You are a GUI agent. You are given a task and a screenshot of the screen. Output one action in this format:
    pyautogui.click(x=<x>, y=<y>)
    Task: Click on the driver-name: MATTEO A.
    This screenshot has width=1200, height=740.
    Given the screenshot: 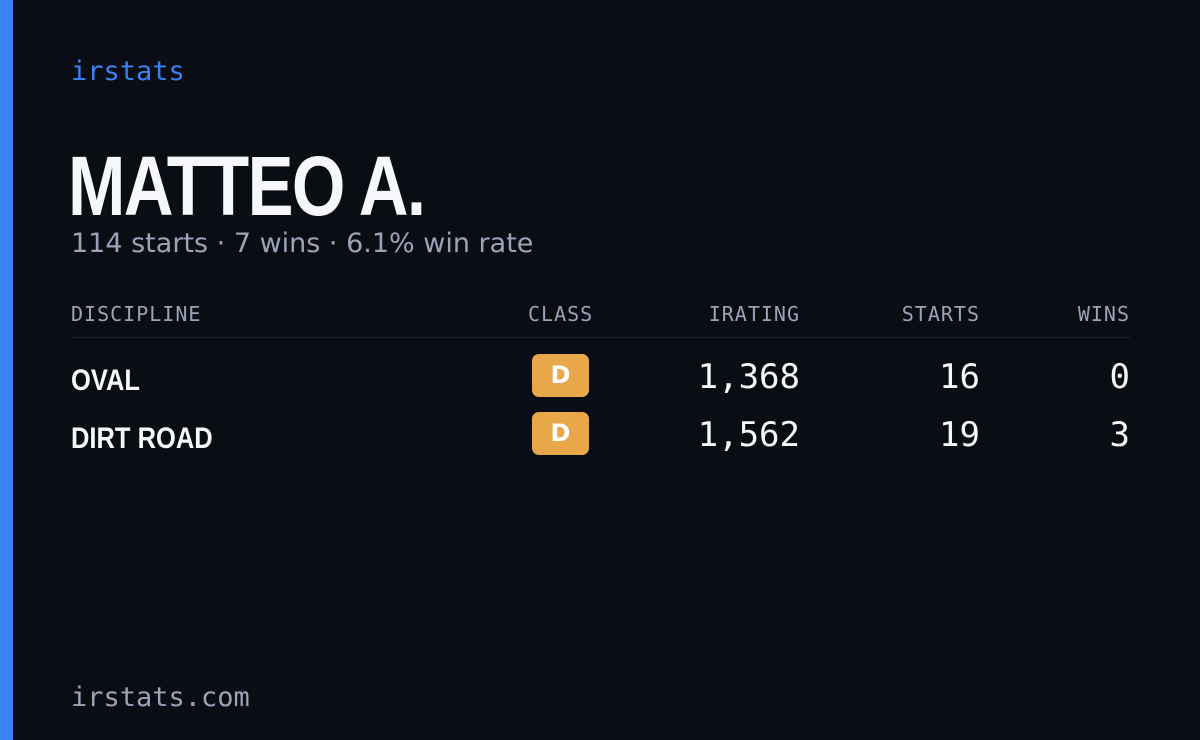 What is the action you would take?
    pyautogui.click(x=247, y=186)
    